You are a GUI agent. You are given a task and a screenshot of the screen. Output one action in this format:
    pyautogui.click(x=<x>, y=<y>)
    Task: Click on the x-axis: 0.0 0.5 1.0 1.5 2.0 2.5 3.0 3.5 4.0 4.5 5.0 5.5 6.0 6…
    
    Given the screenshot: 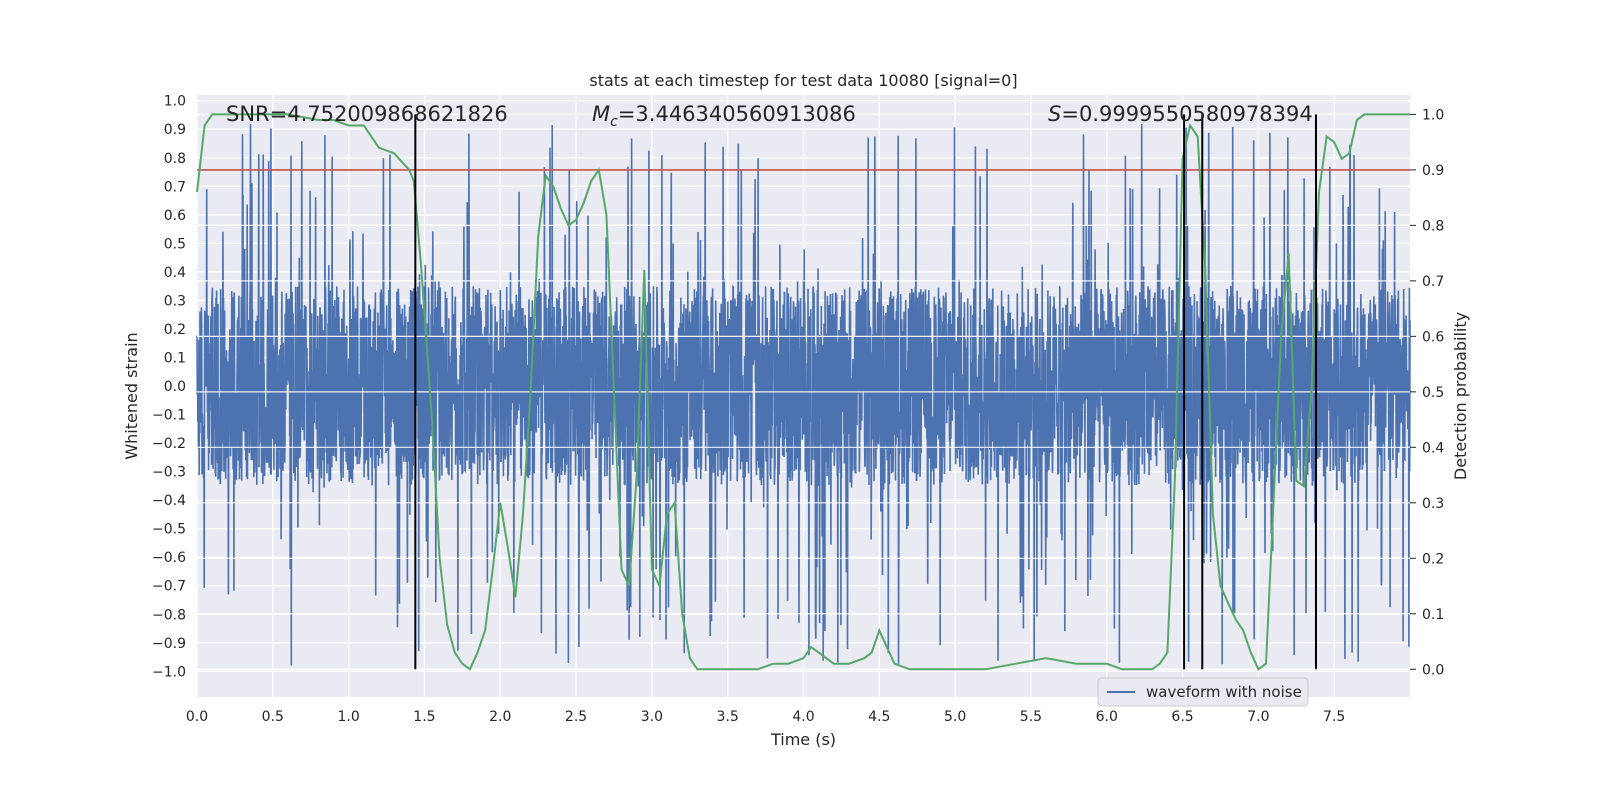 What is the action you would take?
    pyautogui.click(x=765, y=717)
    